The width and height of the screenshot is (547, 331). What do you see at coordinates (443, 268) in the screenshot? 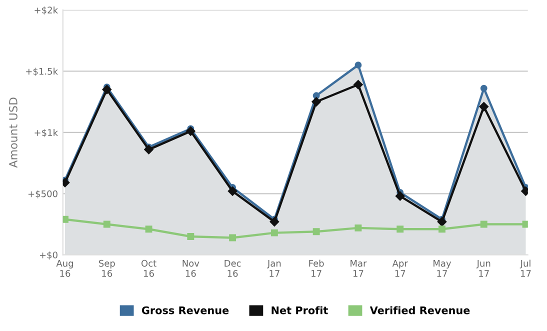
I see `x-tick-label: May 17` at bounding box center [443, 268].